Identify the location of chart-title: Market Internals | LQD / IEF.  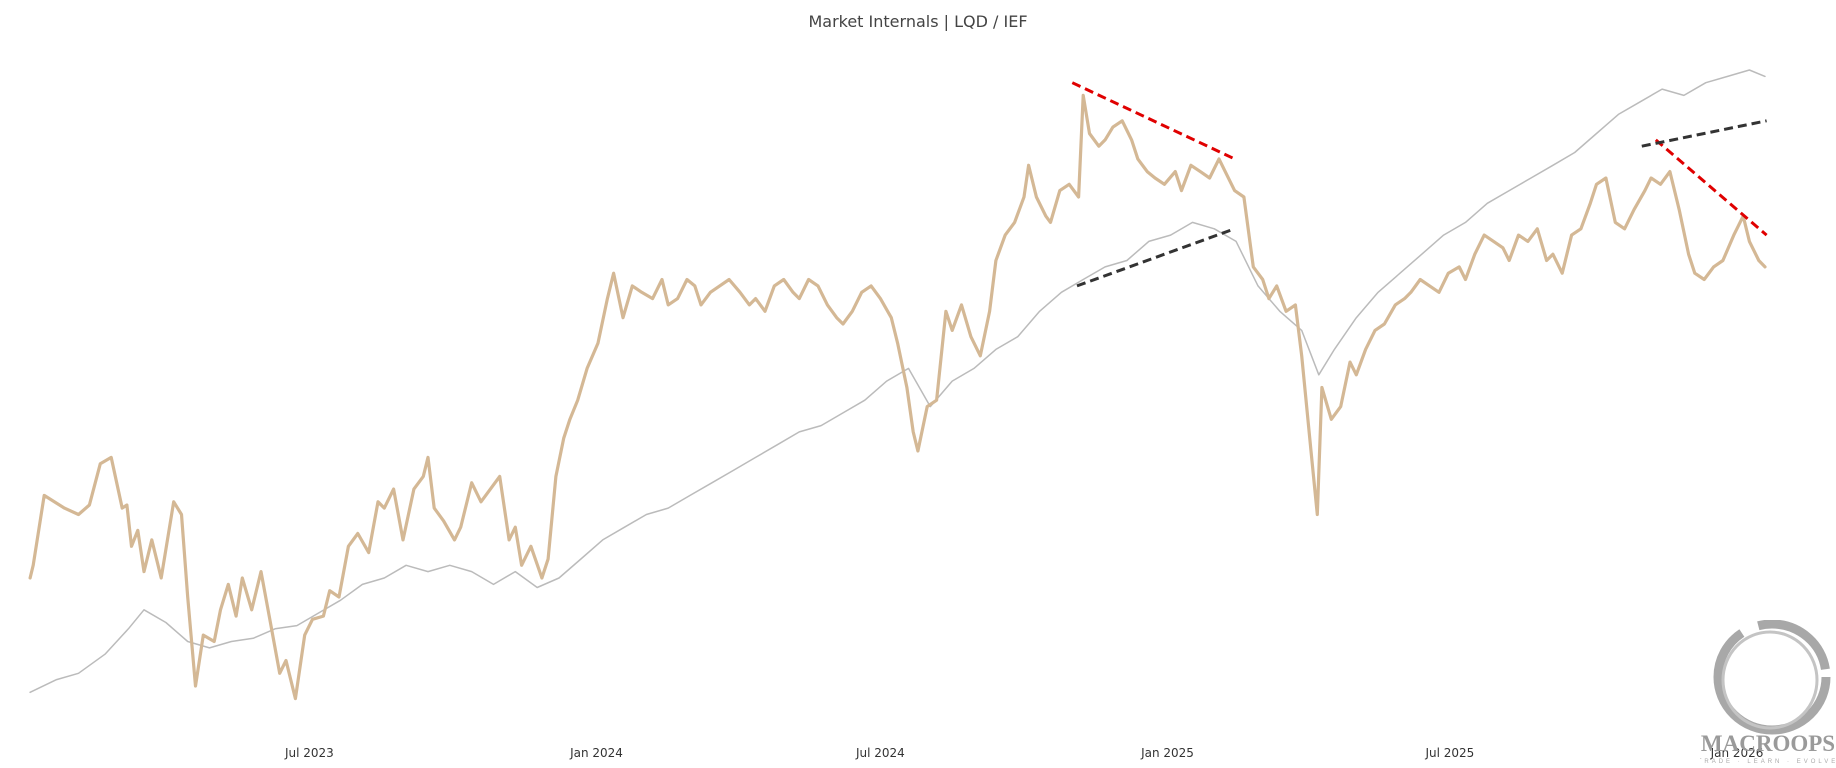
(918, 21).